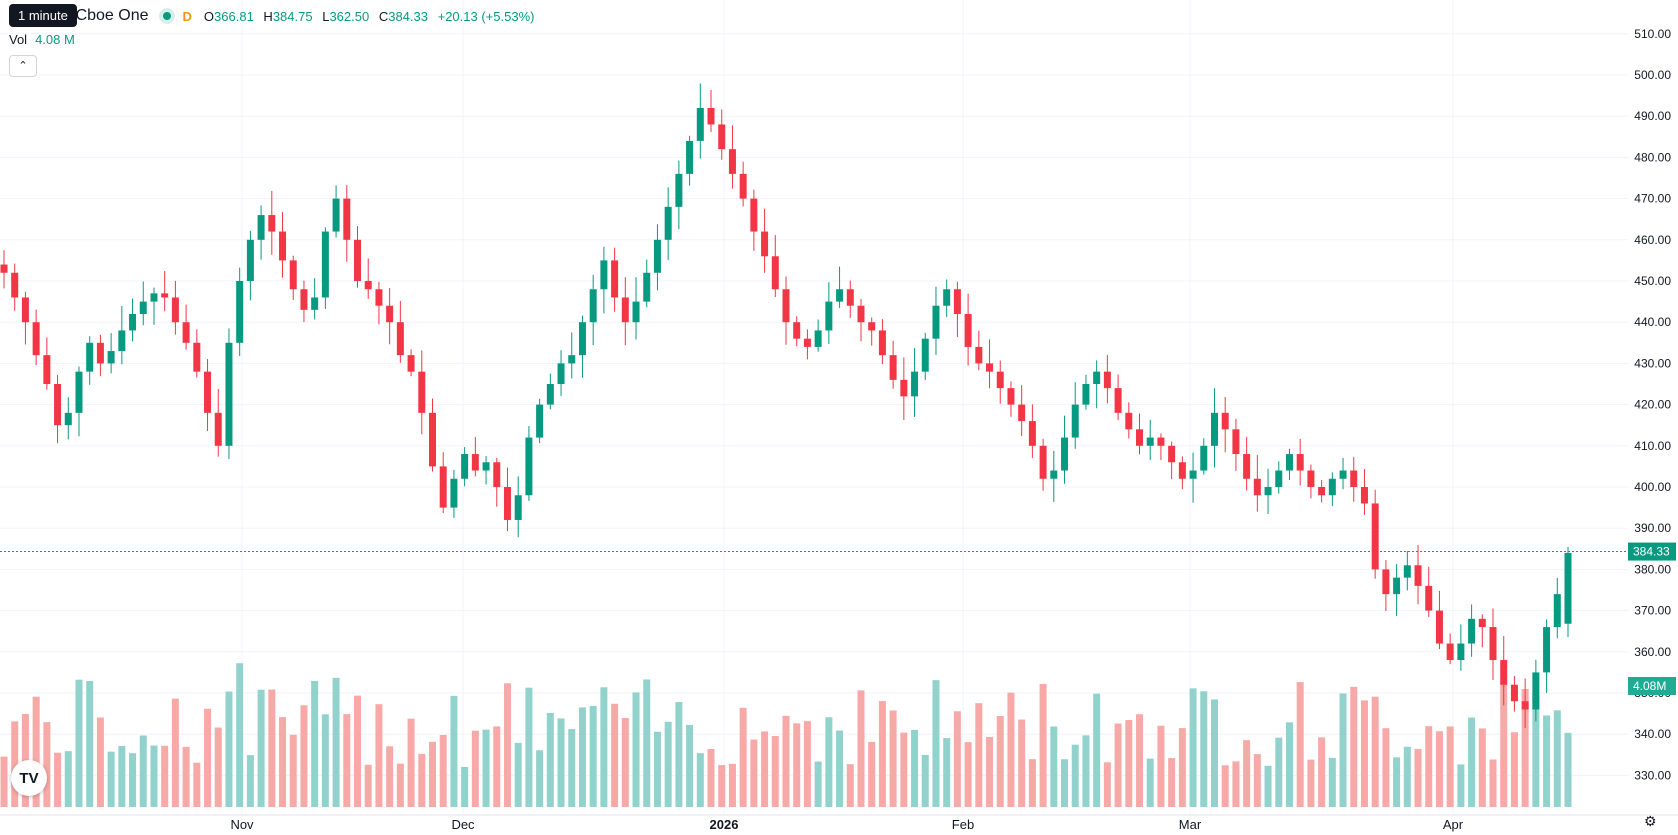  What do you see at coordinates (1652, 405) in the screenshot?
I see `y-tick-label: 420.00` at bounding box center [1652, 405].